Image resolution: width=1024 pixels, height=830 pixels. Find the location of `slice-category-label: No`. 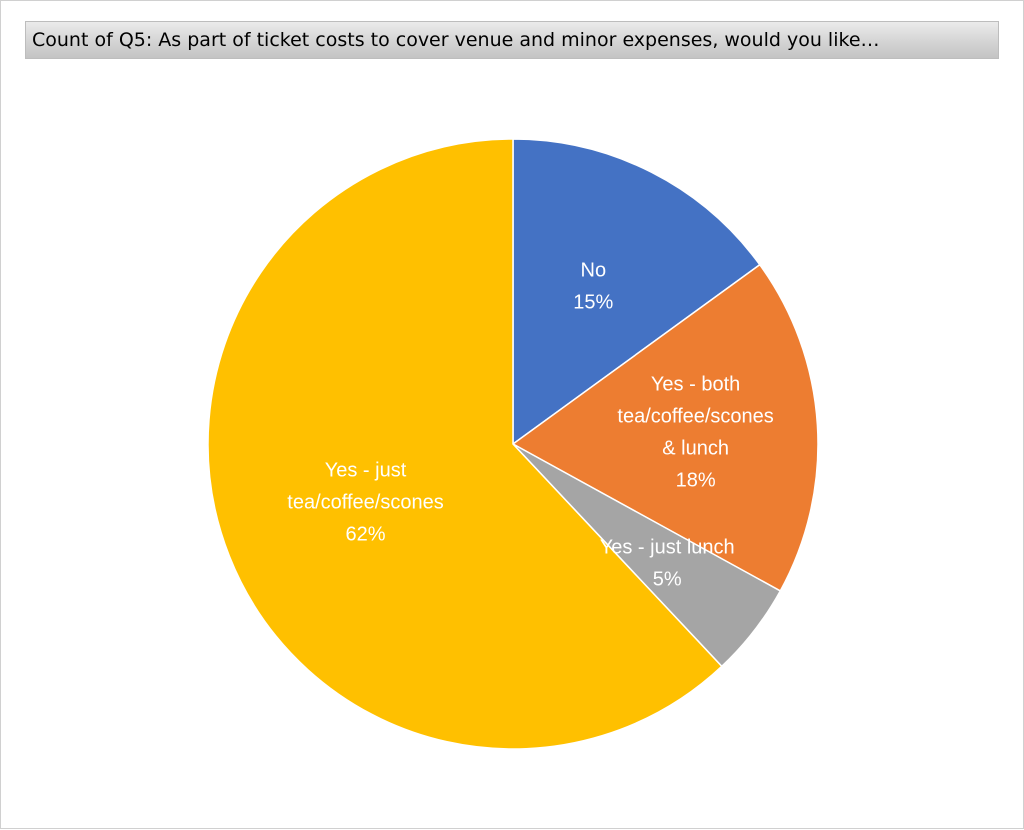

slice-category-label: No is located at coordinates (594, 270).